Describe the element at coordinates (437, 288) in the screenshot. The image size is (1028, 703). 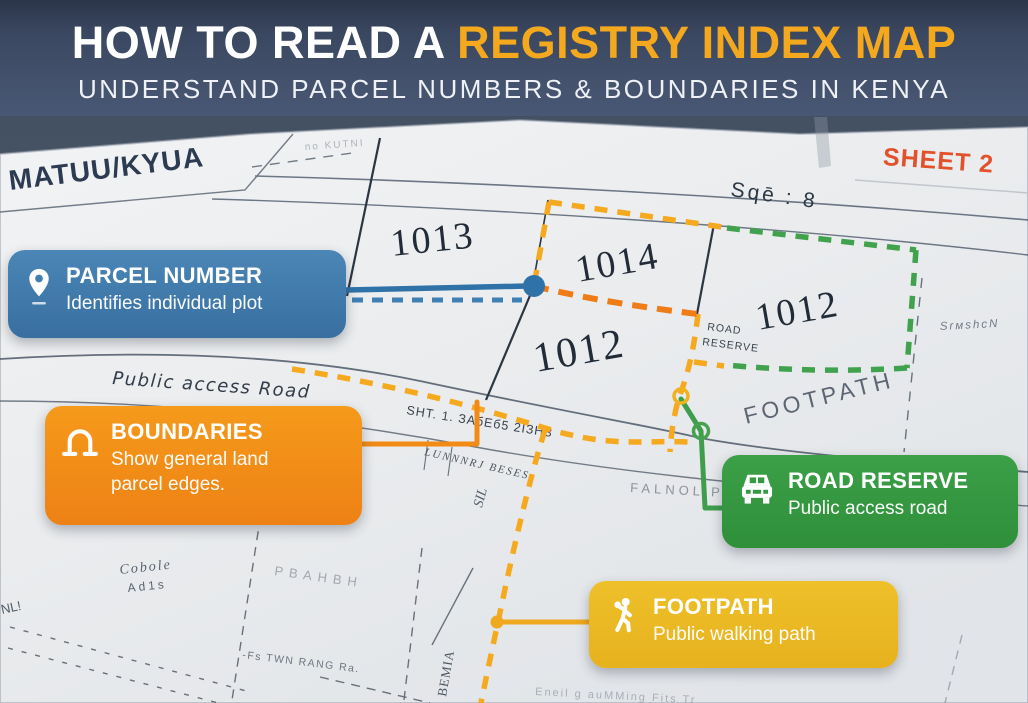
I see `parcel-number-connector` at that location.